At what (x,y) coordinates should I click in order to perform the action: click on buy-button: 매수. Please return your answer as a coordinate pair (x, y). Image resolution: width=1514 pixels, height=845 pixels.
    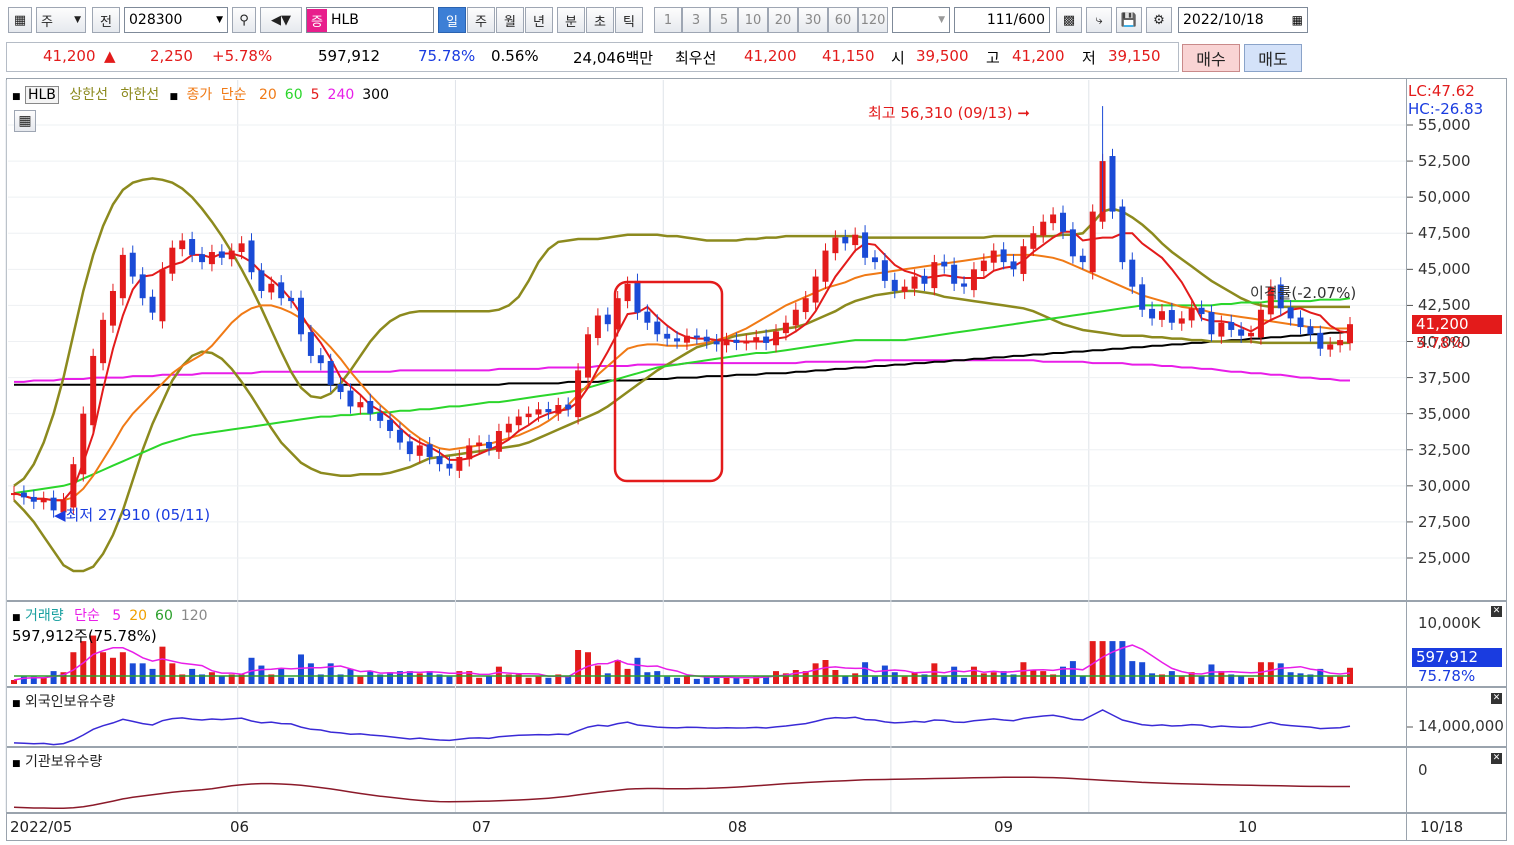
    Looking at the image, I should click on (1211, 58).